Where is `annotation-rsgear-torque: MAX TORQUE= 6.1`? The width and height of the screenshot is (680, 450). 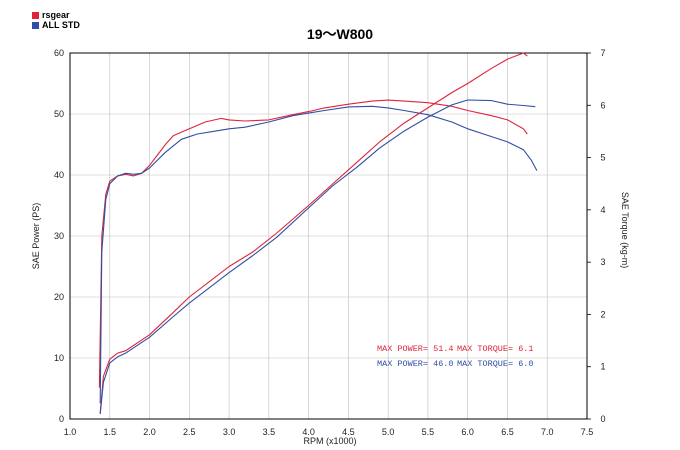 annotation-rsgear-torque: MAX TORQUE= 6.1 is located at coordinates (495, 349).